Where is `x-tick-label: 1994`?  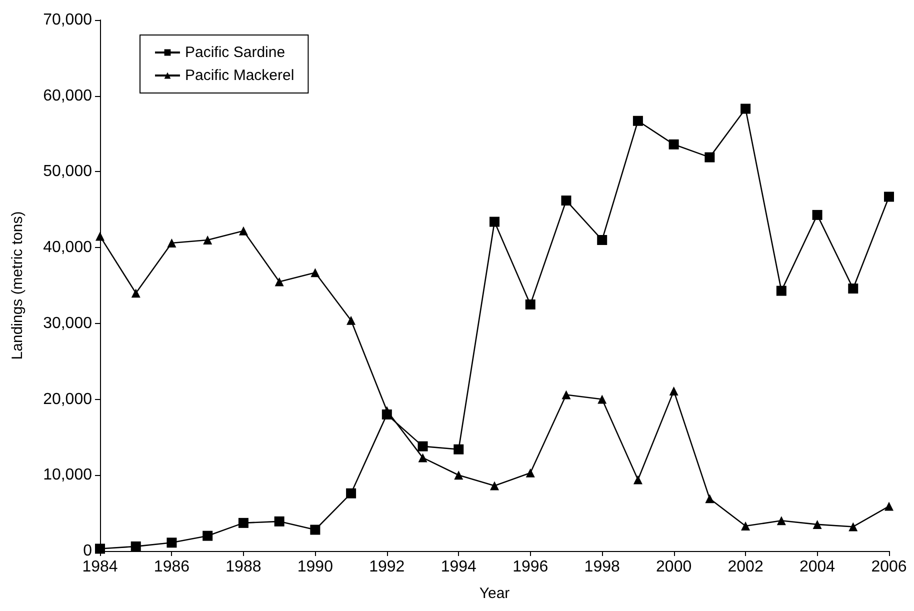 x-tick-label: 1994 is located at coordinates (458, 567).